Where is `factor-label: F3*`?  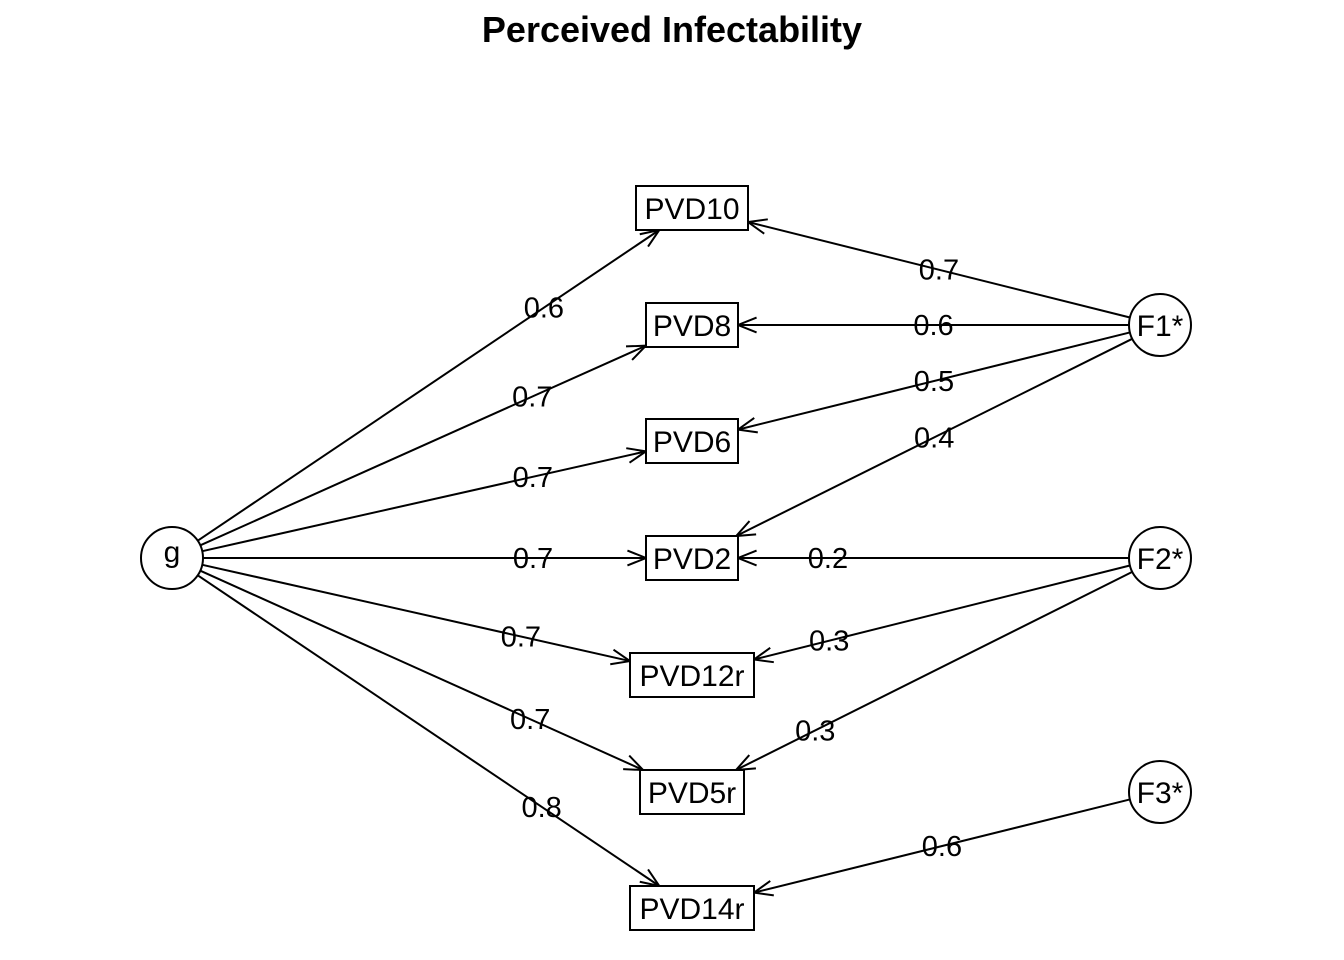 factor-label: F3* is located at coordinates (1160, 793).